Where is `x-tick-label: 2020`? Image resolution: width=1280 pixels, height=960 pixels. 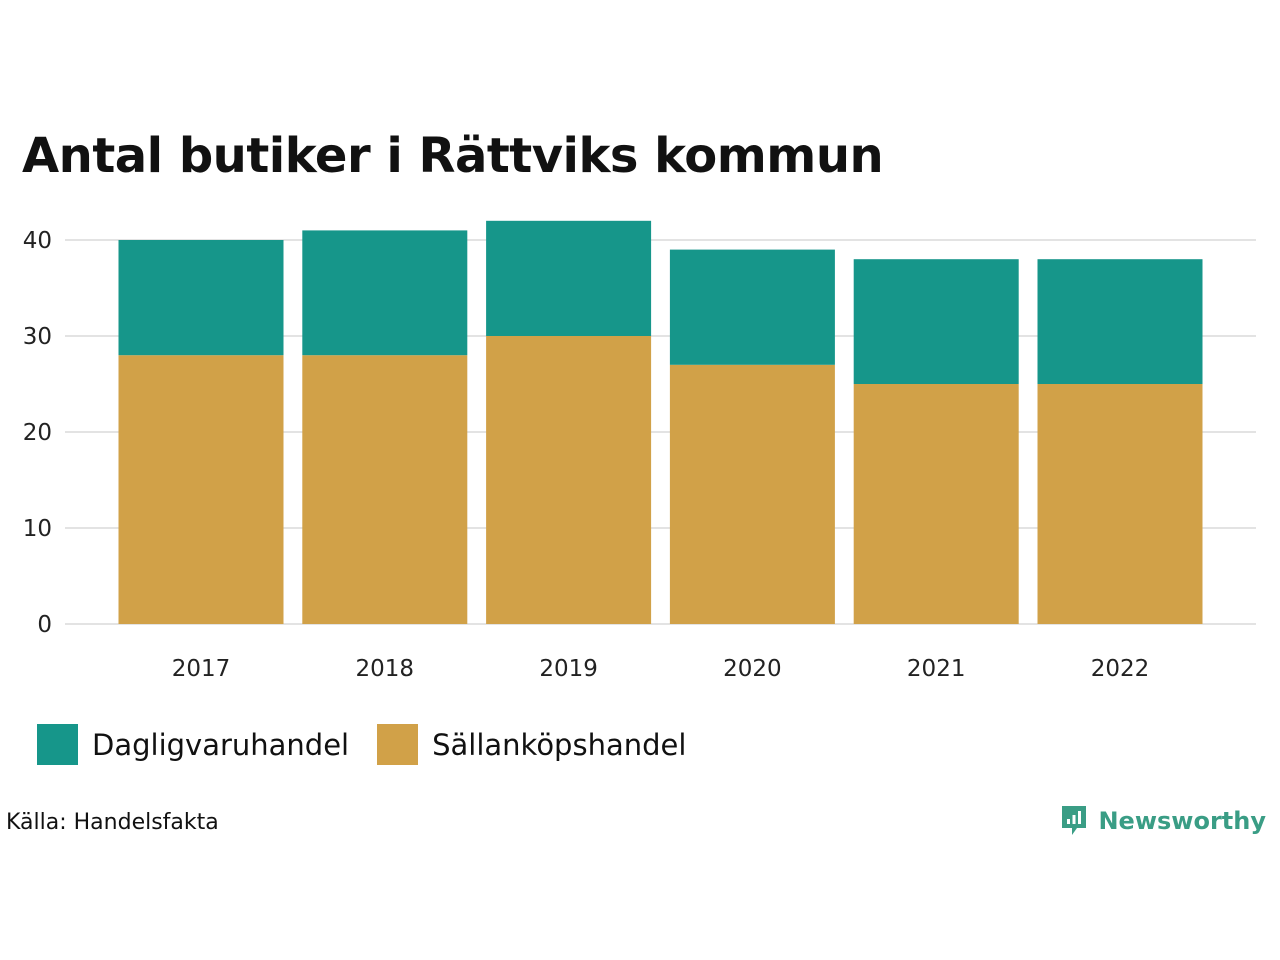
x-tick-label: 2020 is located at coordinates (752, 669).